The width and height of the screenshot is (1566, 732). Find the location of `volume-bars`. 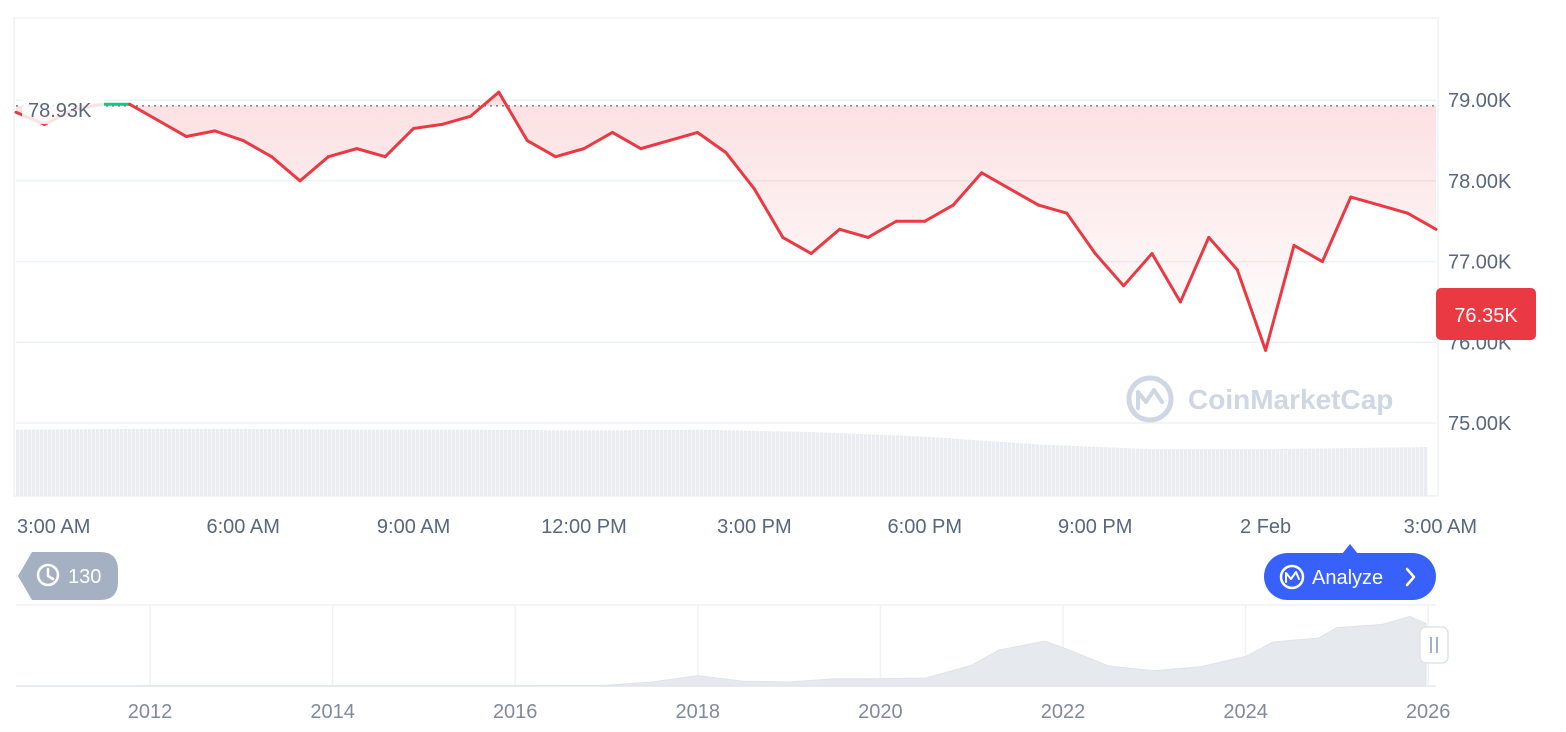

volume-bars is located at coordinates (722, 462).